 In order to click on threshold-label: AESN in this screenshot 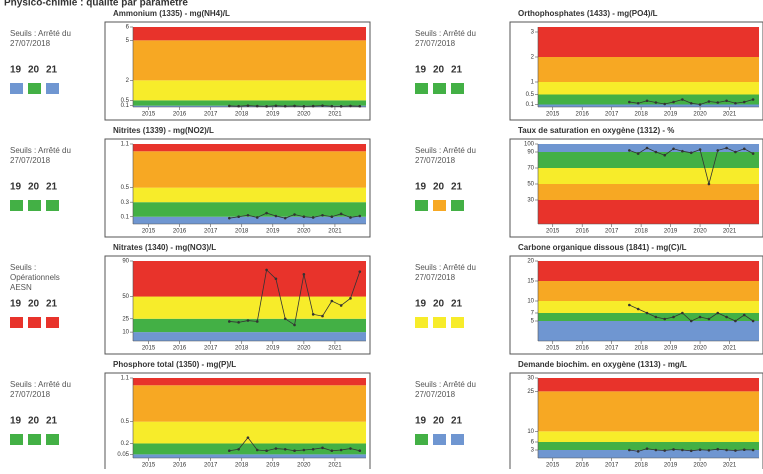, I will do `click(21, 287)`.